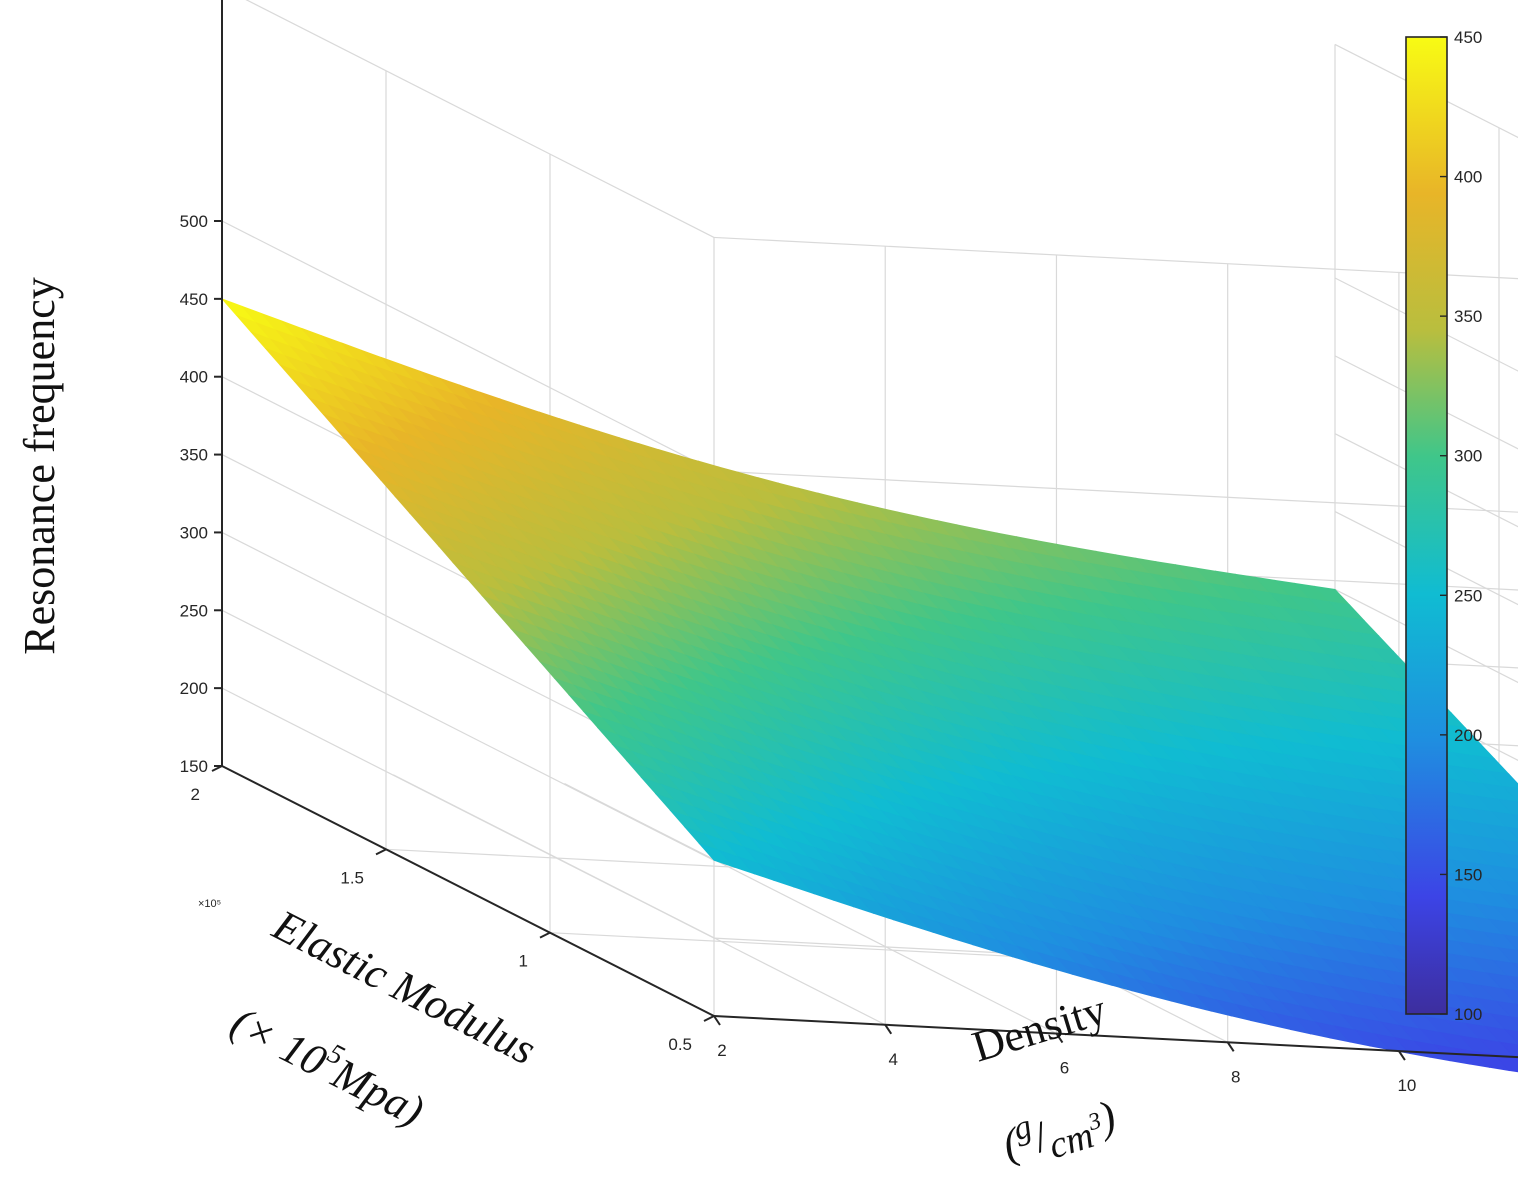 This screenshot has height=1178, width=1518. What do you see at coordinates (680, 1044) in the screenshot?
I see `y-tick-label: 0.5` at bounding box center [680, 1044].